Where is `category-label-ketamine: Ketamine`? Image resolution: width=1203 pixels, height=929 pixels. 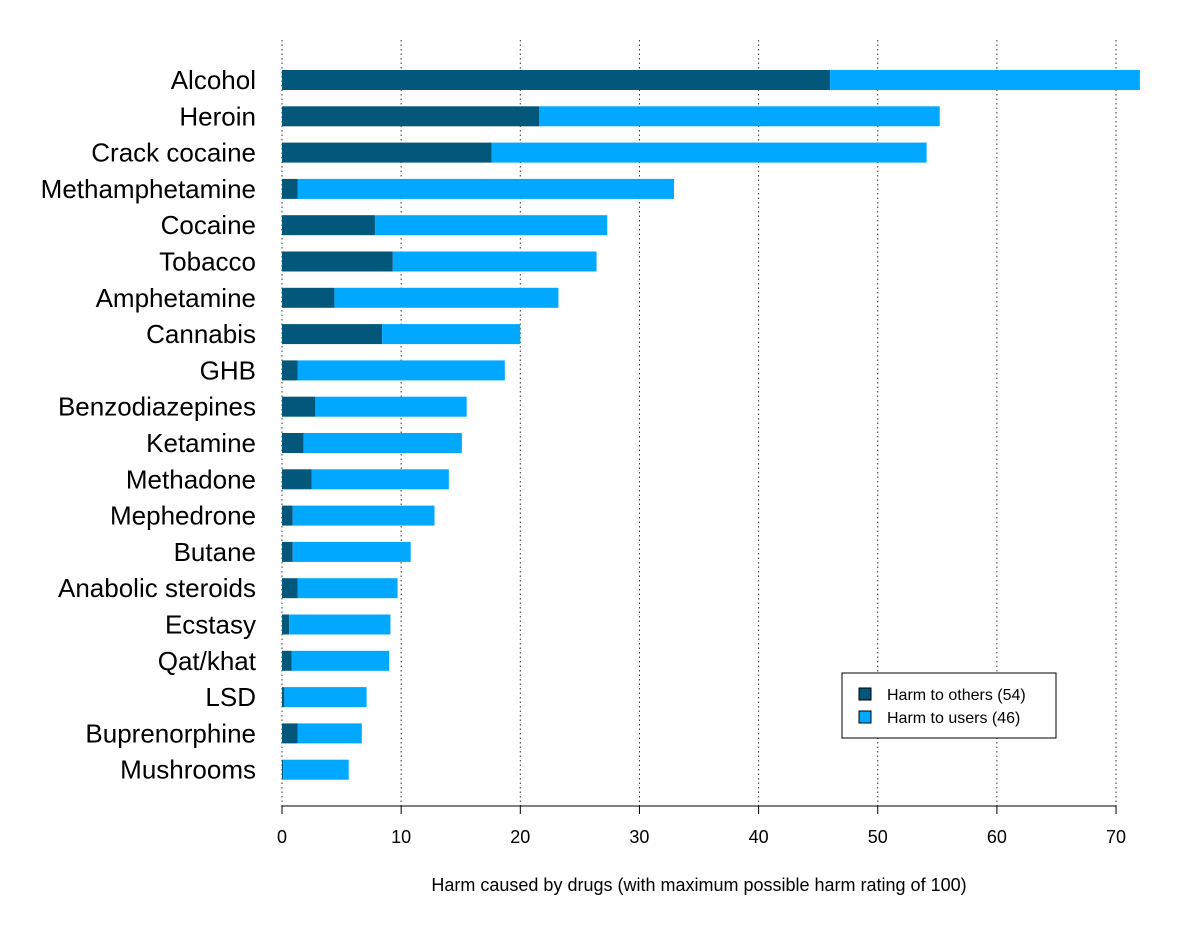 category-label-ketamine: Ketamine is located at coordinates (201, 443).